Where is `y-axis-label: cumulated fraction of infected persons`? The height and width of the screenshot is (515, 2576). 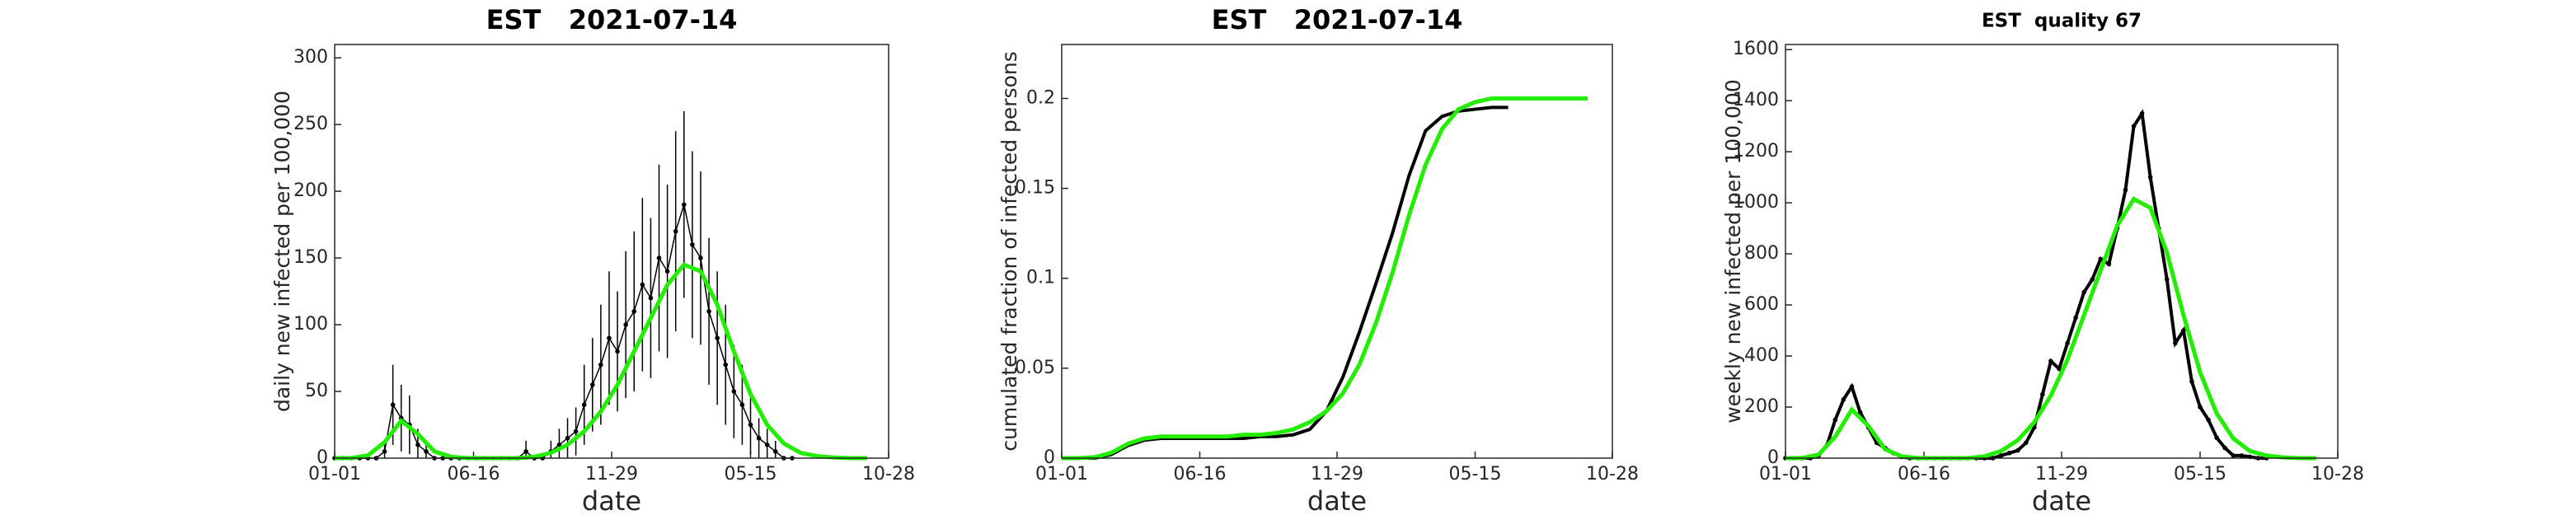
y-axis-label: cumulated fraction of infected persons is located at coordinates (1009, 251).